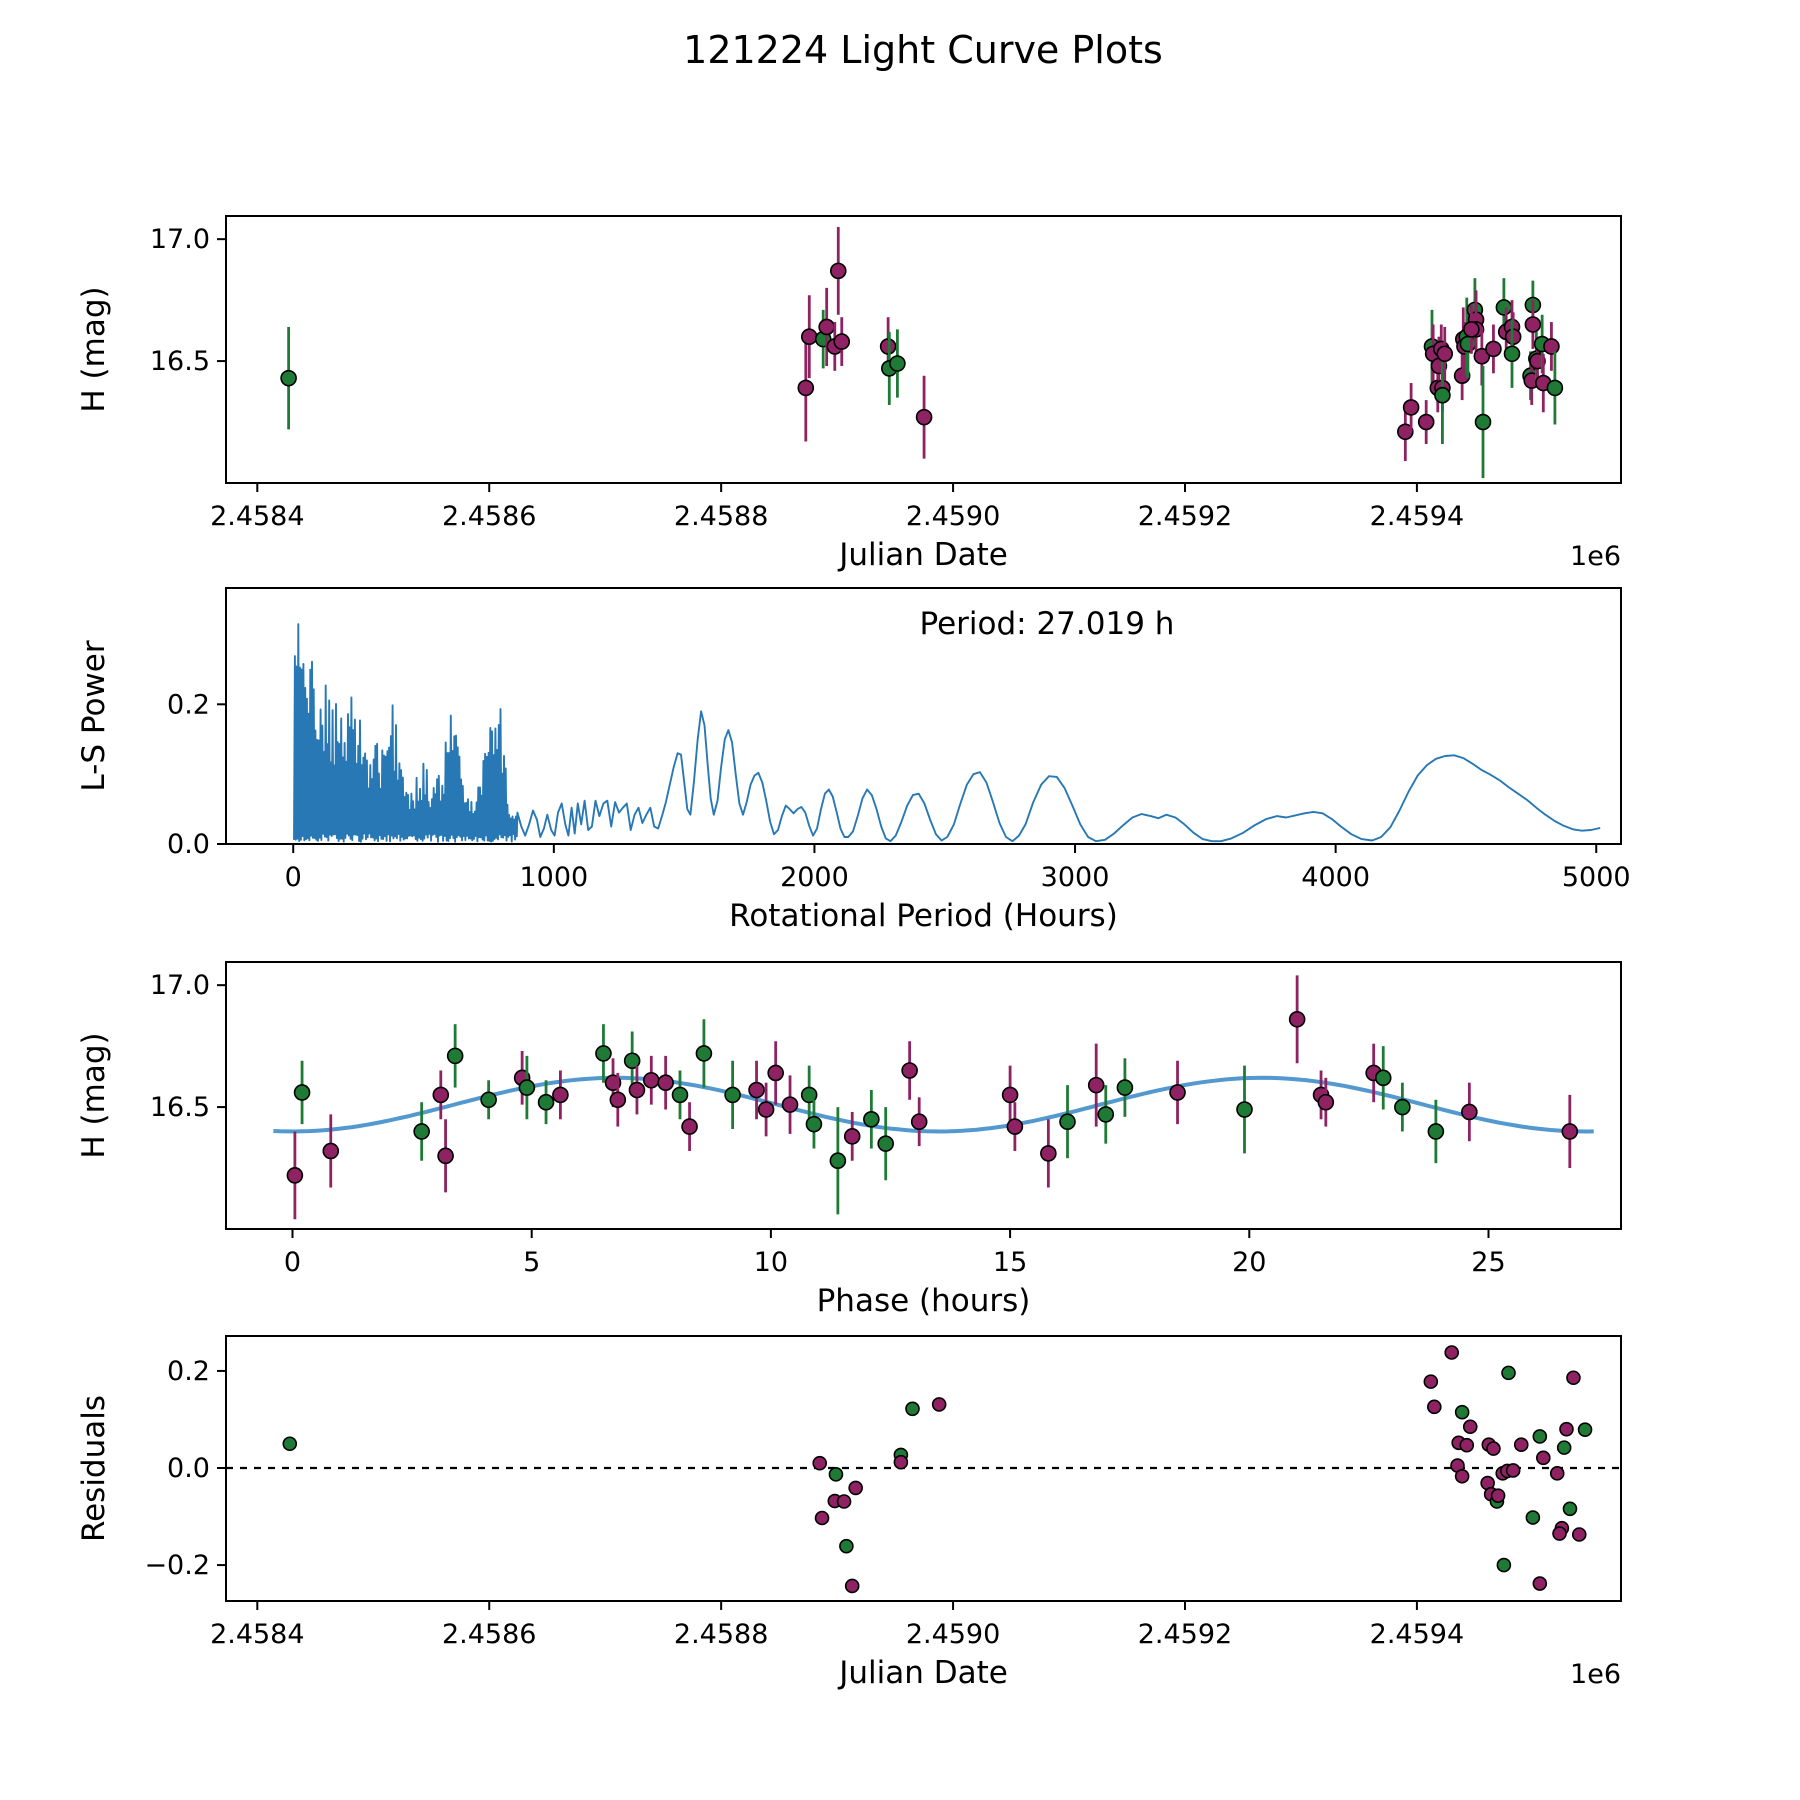 The height and width of the screenshot is (1800, 1800). Describe the element at coordinates (1488, 1262) in the screenshot. I see `x-tick-label: 25` at that location.